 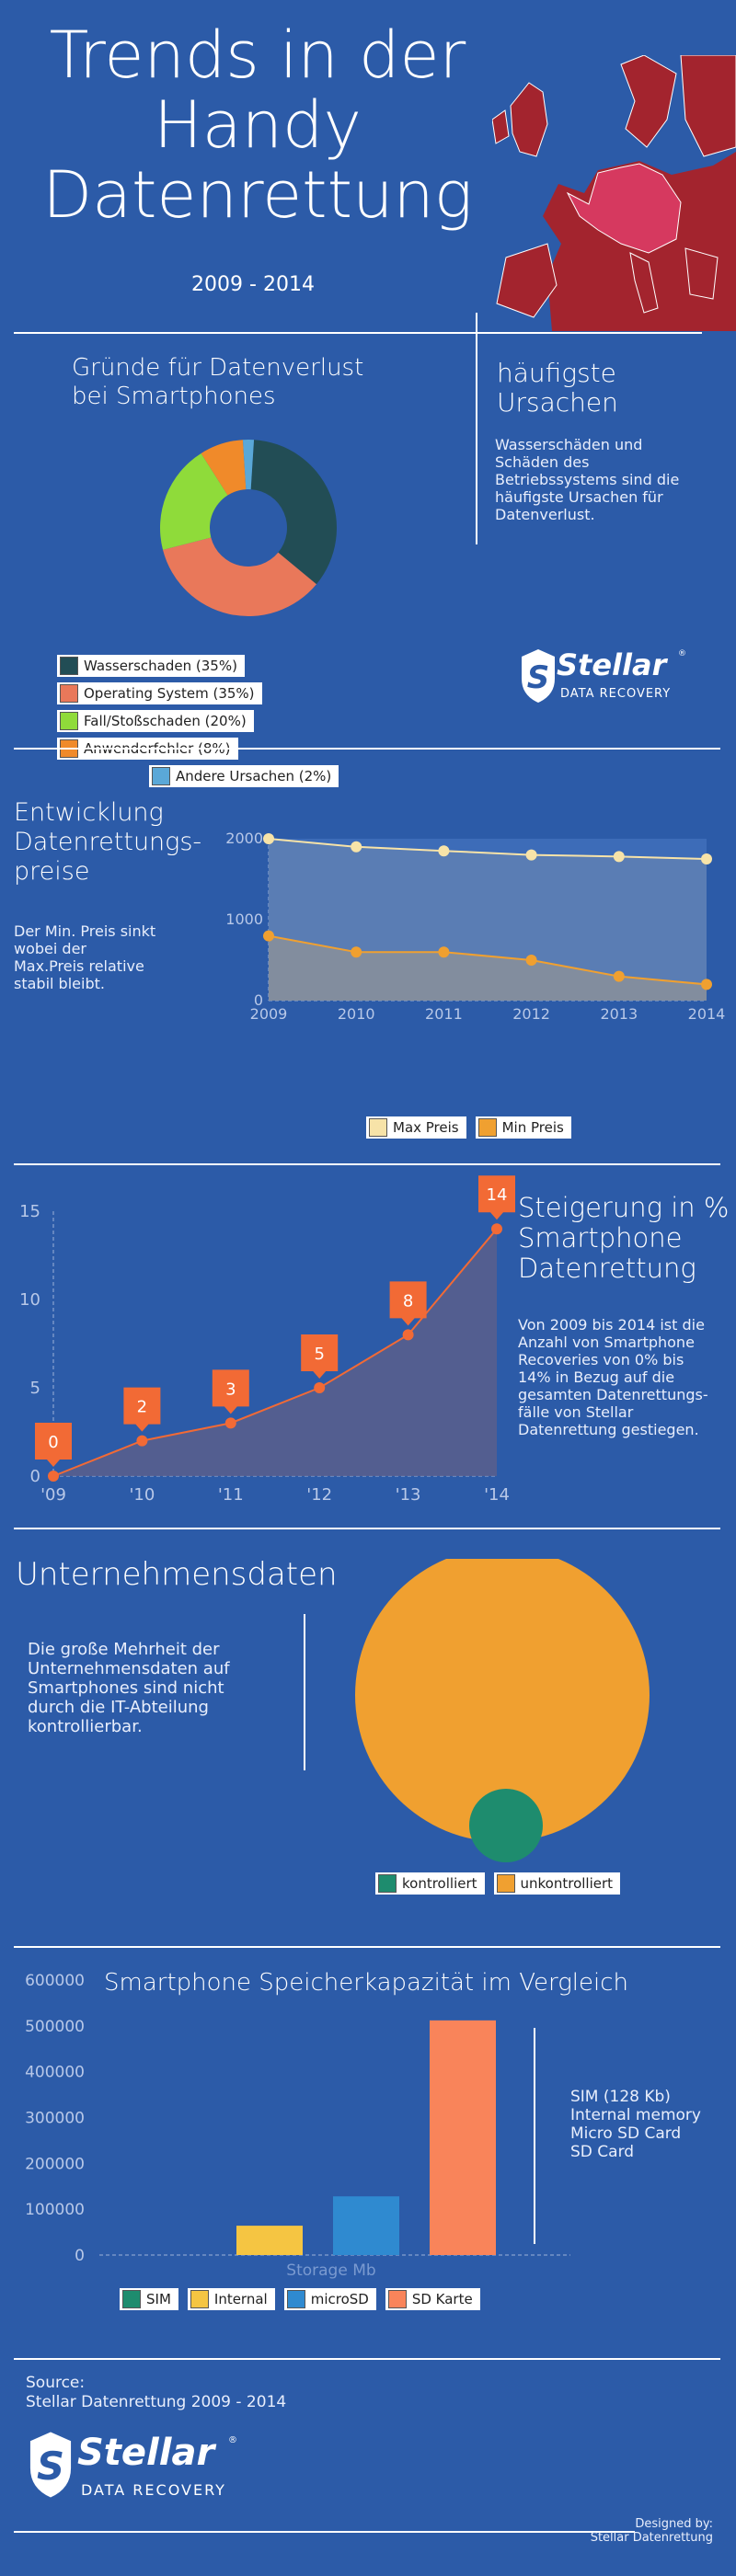 What do you see at coordinates (85, 931) in the screenshot?
I see `price-text-line-1: Der Min. Preis sinkt` at bounding box center [85, 931].